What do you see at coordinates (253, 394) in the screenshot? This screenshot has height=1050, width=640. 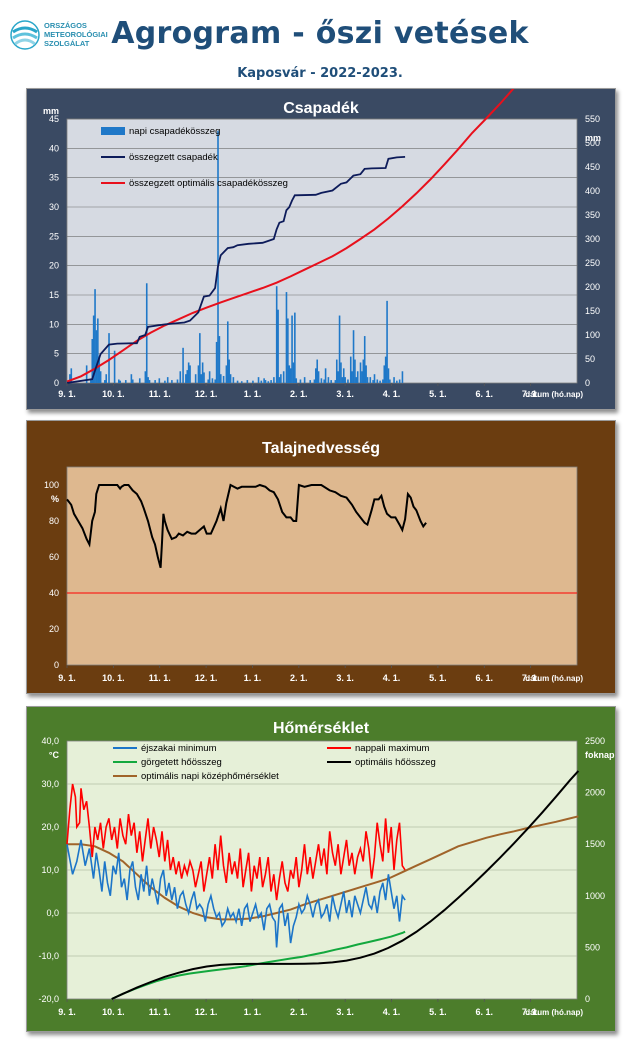 I see `x-tick-label: 1. 1.` at bounding box center [253, 394].